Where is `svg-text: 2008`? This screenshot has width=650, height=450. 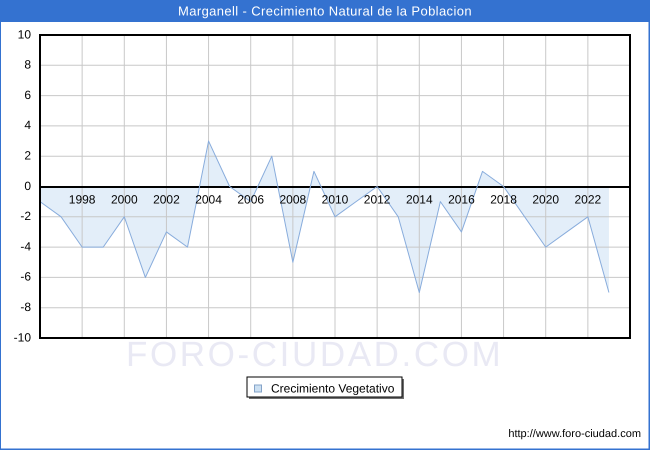
svg-text: 2008 is located at coordinates (293, 200).